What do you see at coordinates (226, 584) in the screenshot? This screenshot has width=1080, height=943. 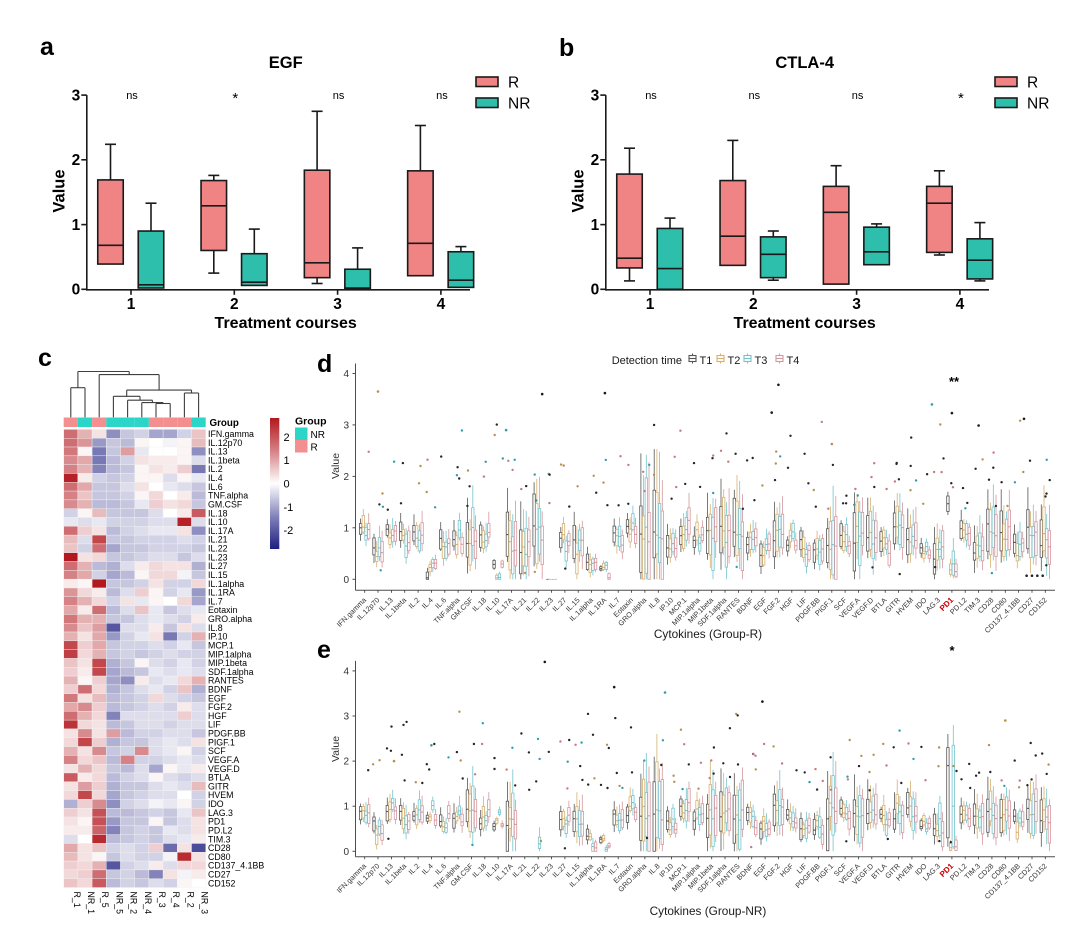 I see `svg-text: IL.1alpha` at bounding box center [226, 584].